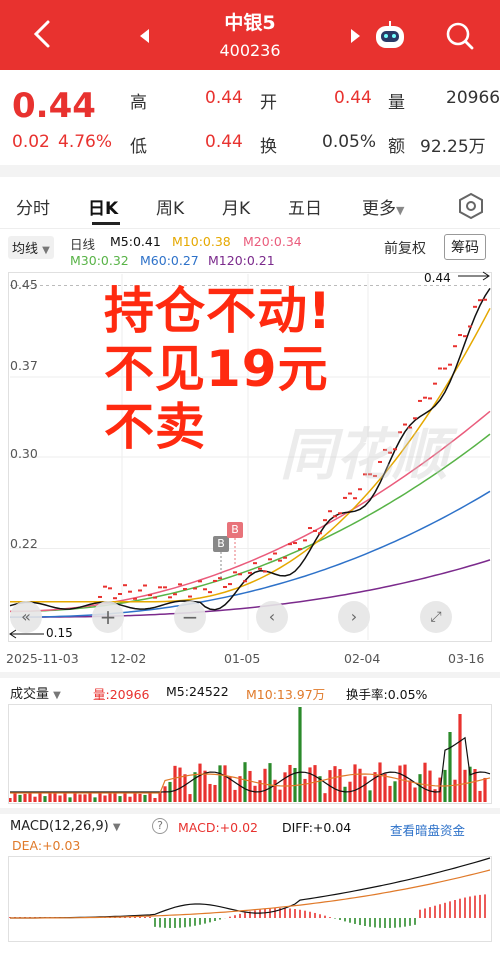  I want to click on volume-m10-line, so click(250, 783).